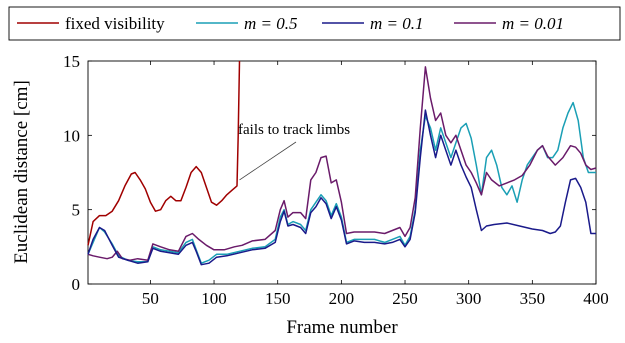  I want to click on y-tick-label: 5, so click(76, 210).